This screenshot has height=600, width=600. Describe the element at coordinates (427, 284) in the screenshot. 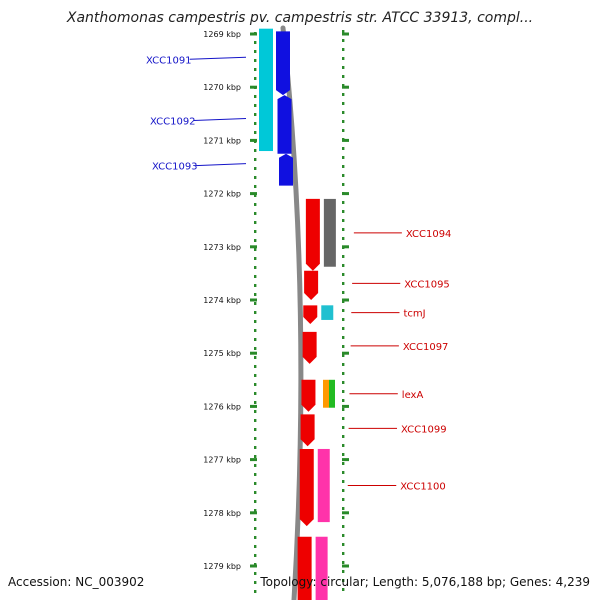

I see `gene-label: XCC1095` at that location.